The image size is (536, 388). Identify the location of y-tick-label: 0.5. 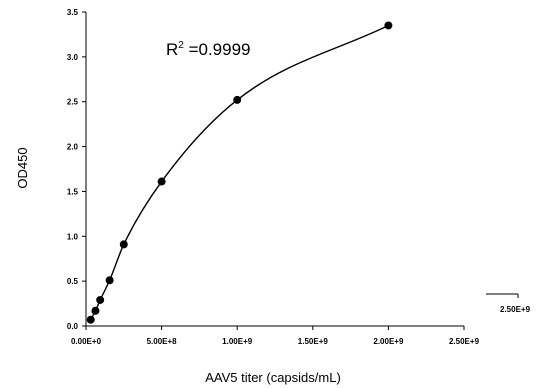
(73, 281).